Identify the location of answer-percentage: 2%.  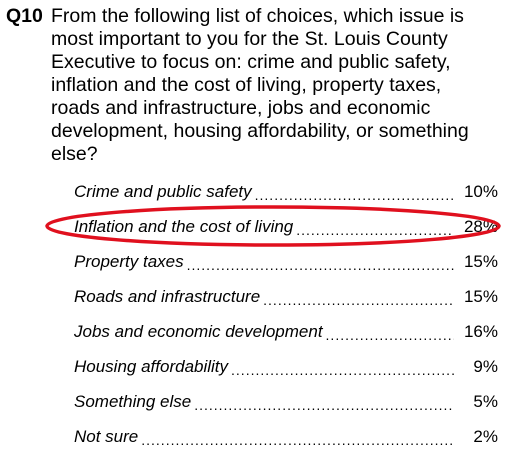
(485, 436).